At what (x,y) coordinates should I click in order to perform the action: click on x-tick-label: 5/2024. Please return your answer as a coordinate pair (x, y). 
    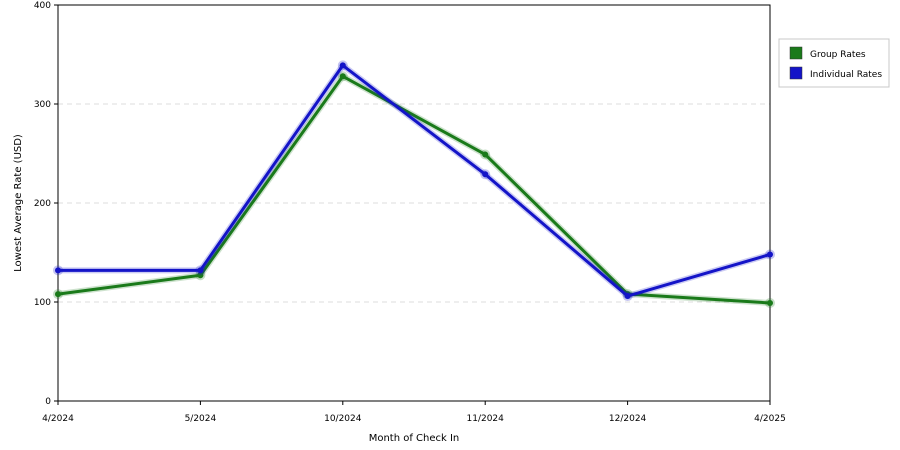
    Looking at the image, I should click on (201, 419).